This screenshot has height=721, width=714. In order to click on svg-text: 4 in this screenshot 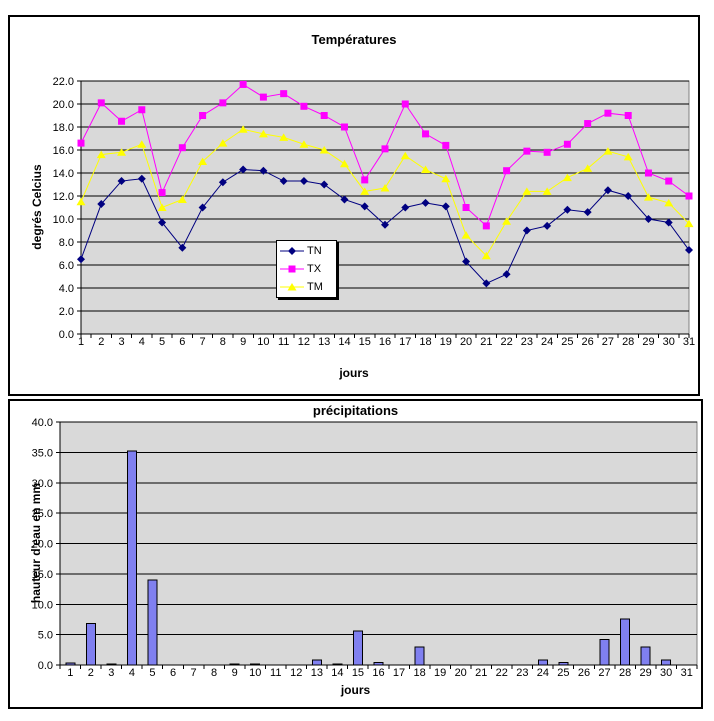, I will do `click(142, 342)`.